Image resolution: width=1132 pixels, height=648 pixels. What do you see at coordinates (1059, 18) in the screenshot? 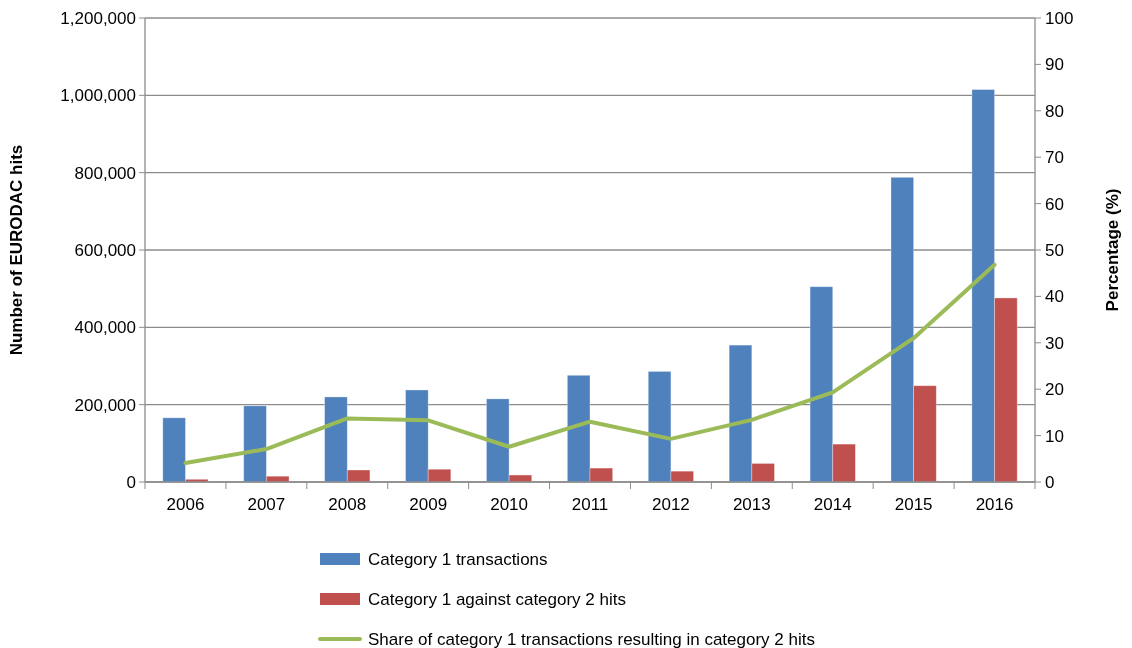
I see `y2-tick-label: 100` at bounding box center [1059, 18].